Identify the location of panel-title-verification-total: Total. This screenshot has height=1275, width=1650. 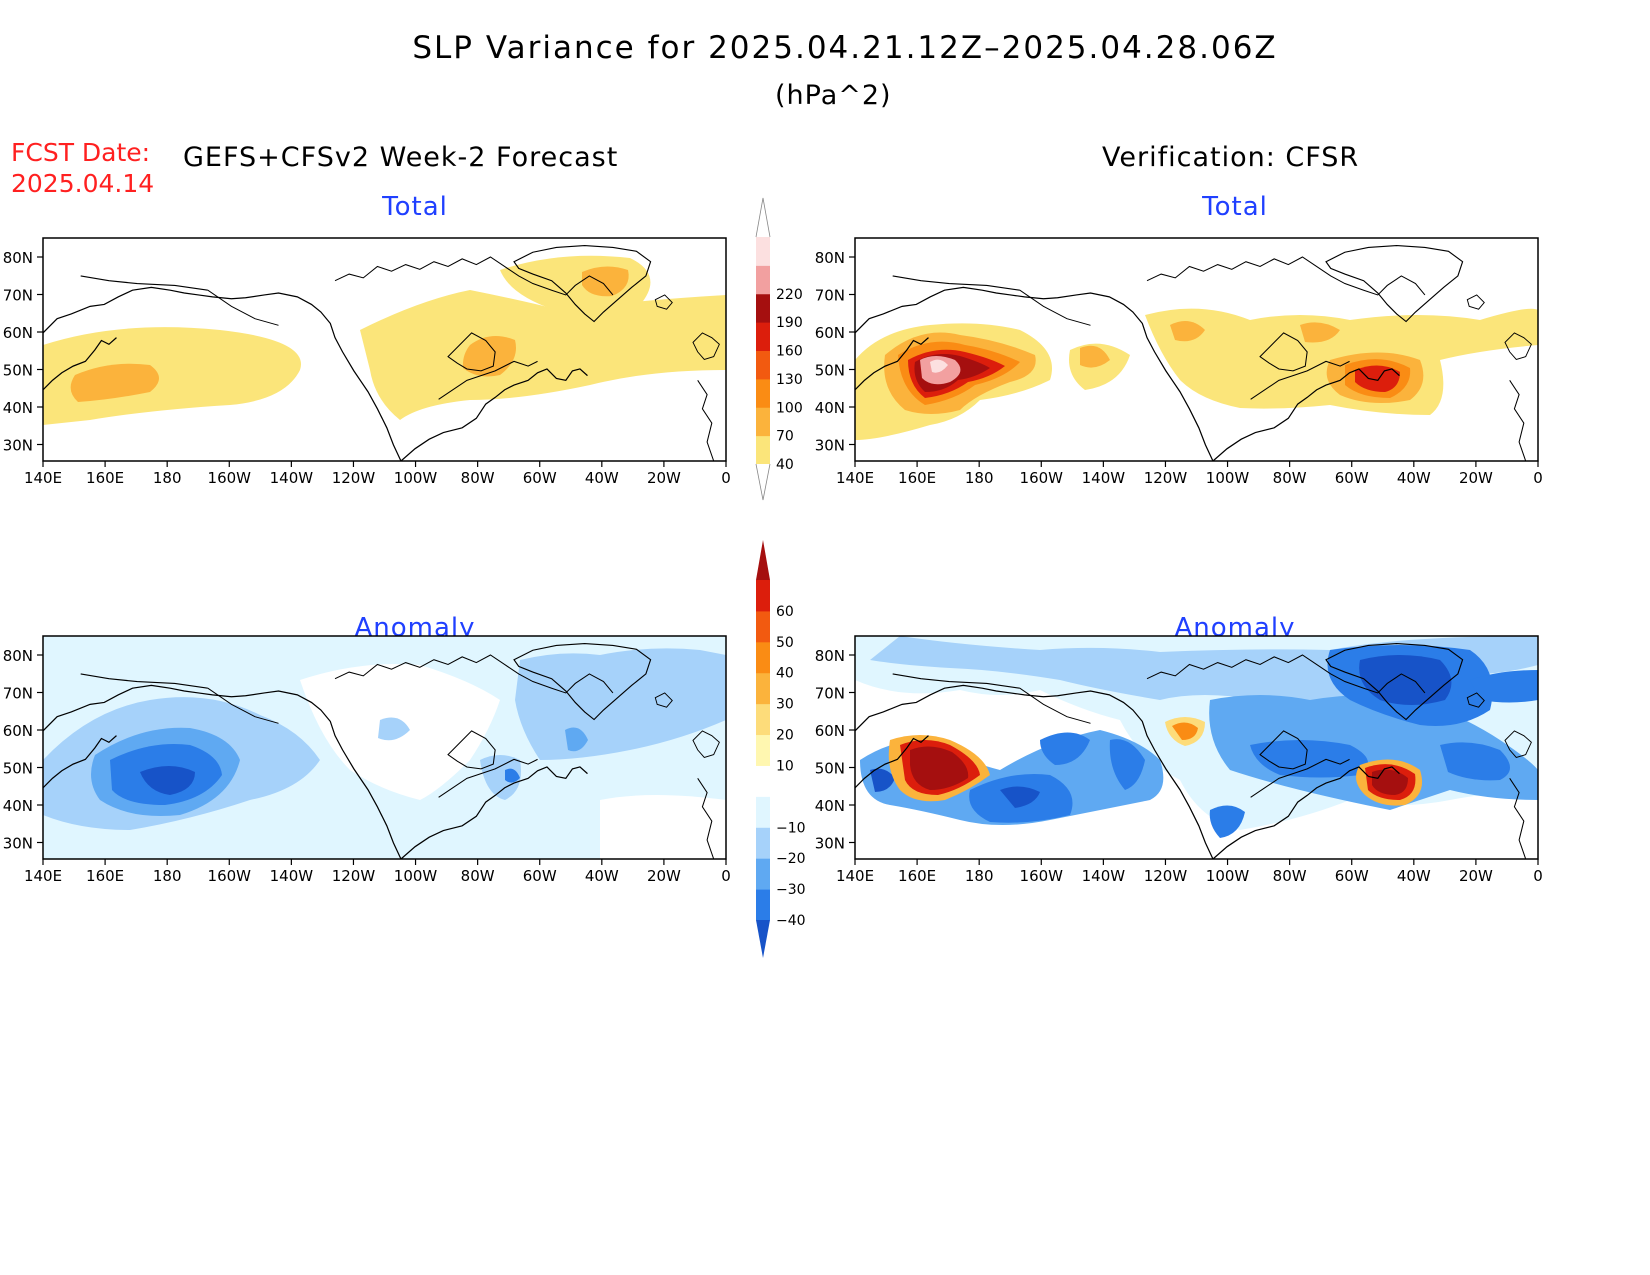
(1235, 207).